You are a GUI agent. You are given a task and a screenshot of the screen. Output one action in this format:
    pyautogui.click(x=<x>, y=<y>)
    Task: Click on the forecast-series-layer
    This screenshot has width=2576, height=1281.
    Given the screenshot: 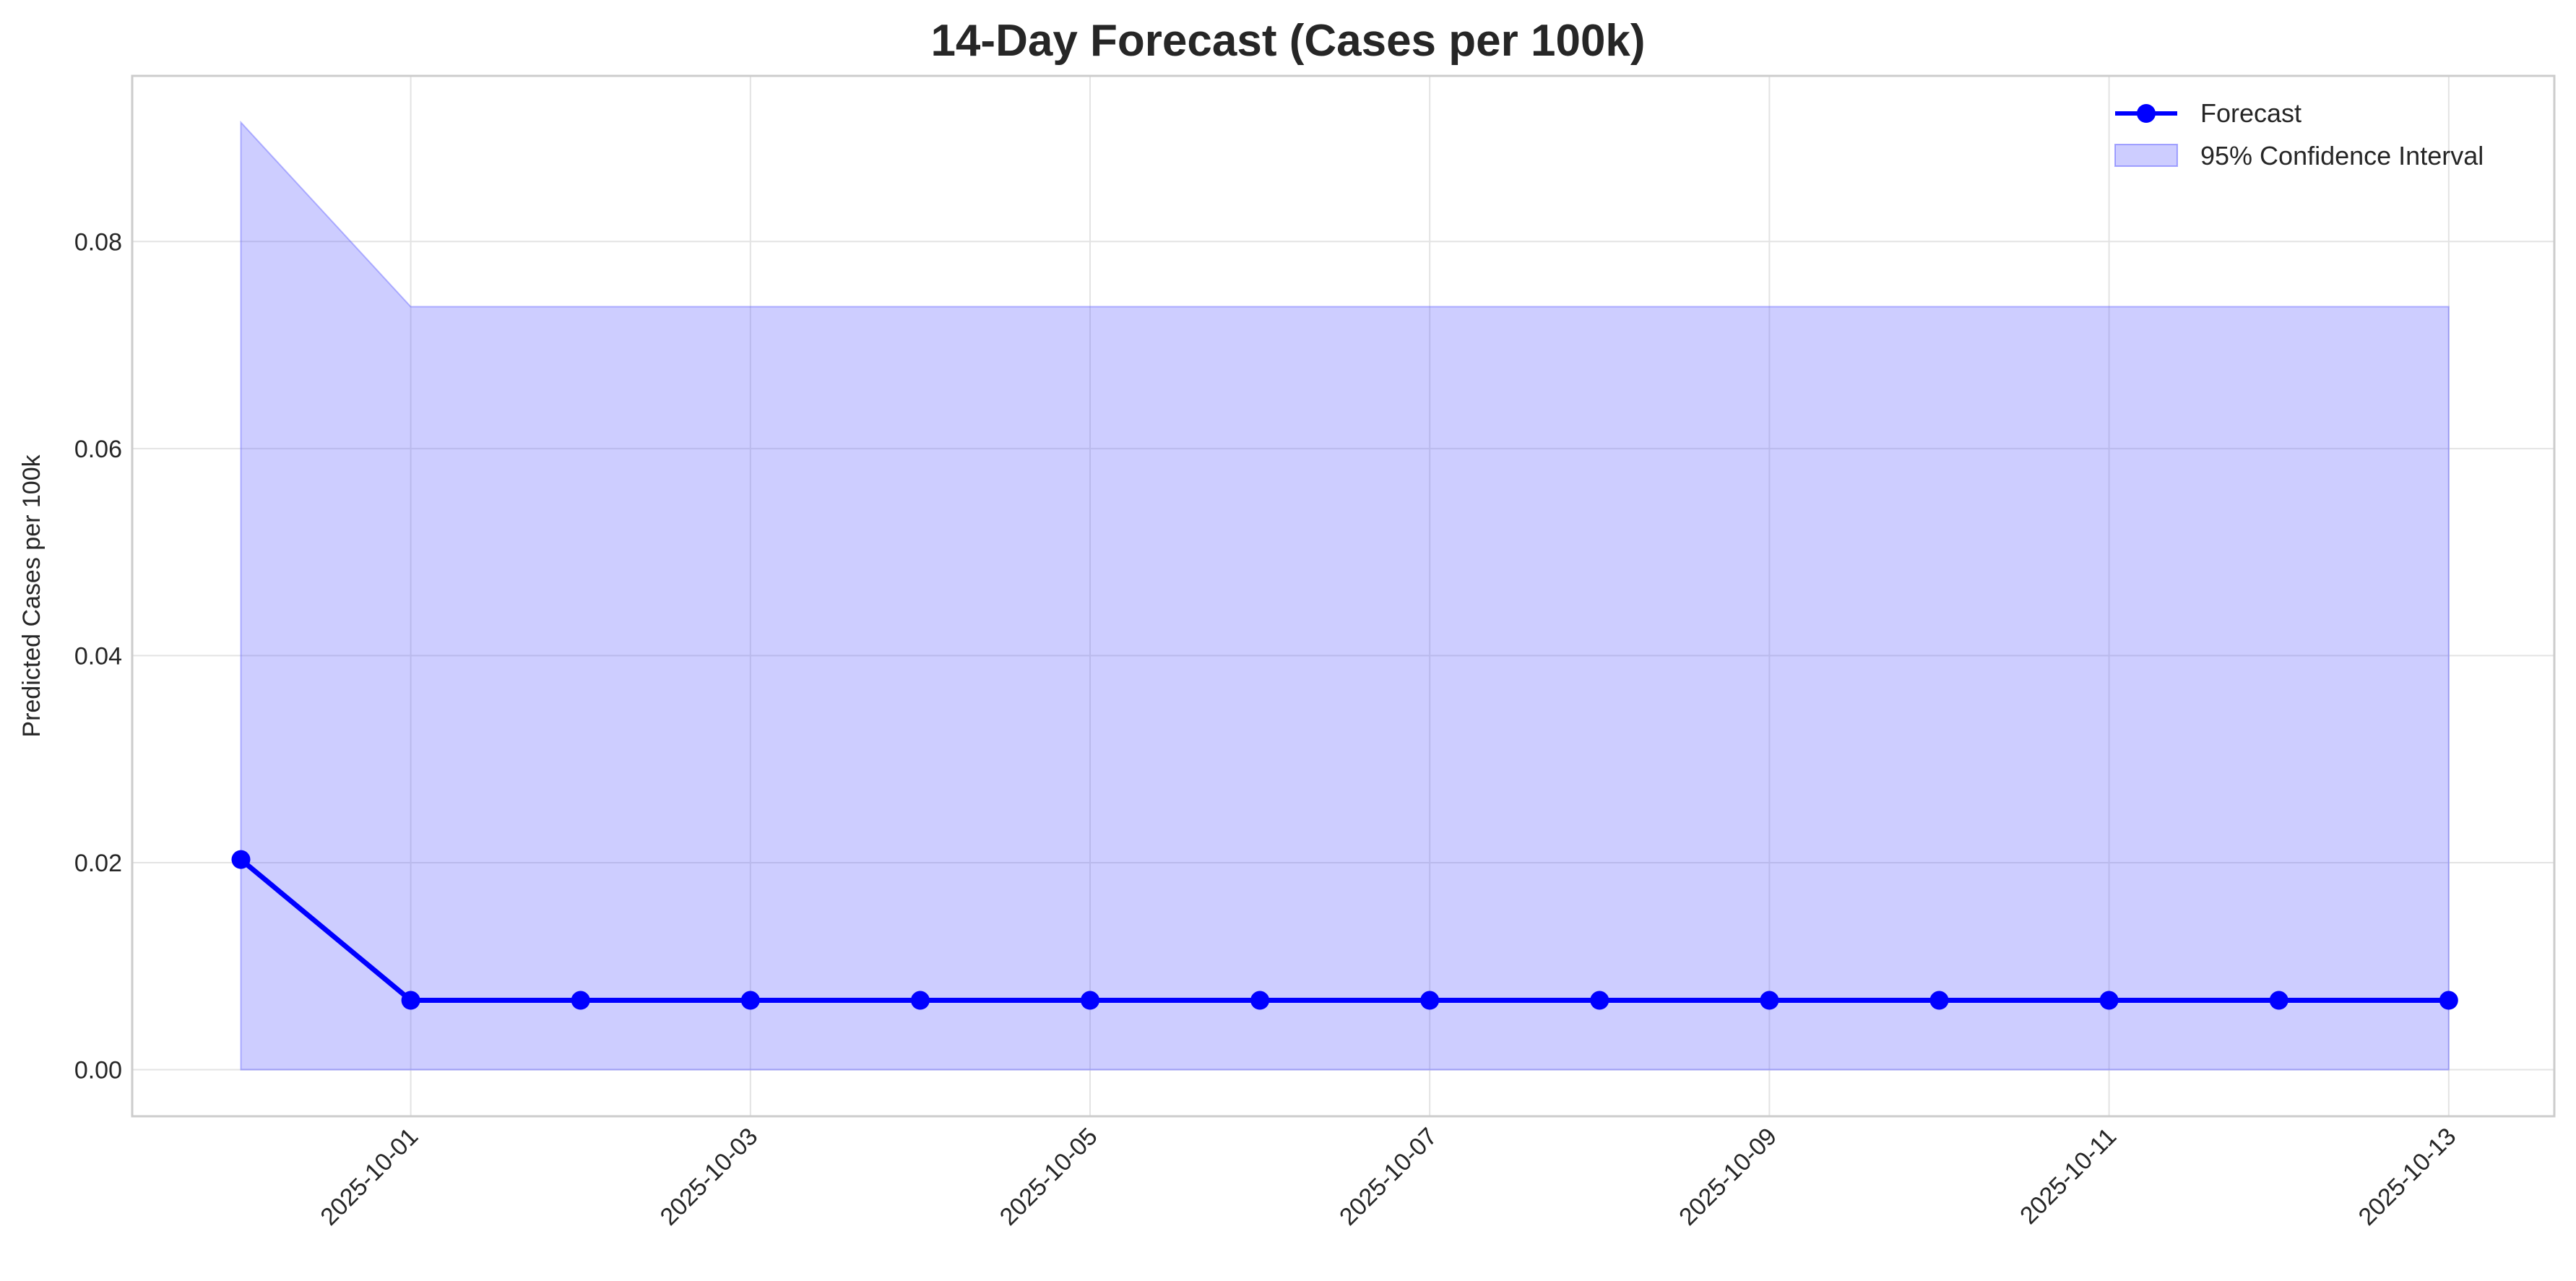 What is the action you would take?
    pyautogui.click(x=1344, y=930)
    